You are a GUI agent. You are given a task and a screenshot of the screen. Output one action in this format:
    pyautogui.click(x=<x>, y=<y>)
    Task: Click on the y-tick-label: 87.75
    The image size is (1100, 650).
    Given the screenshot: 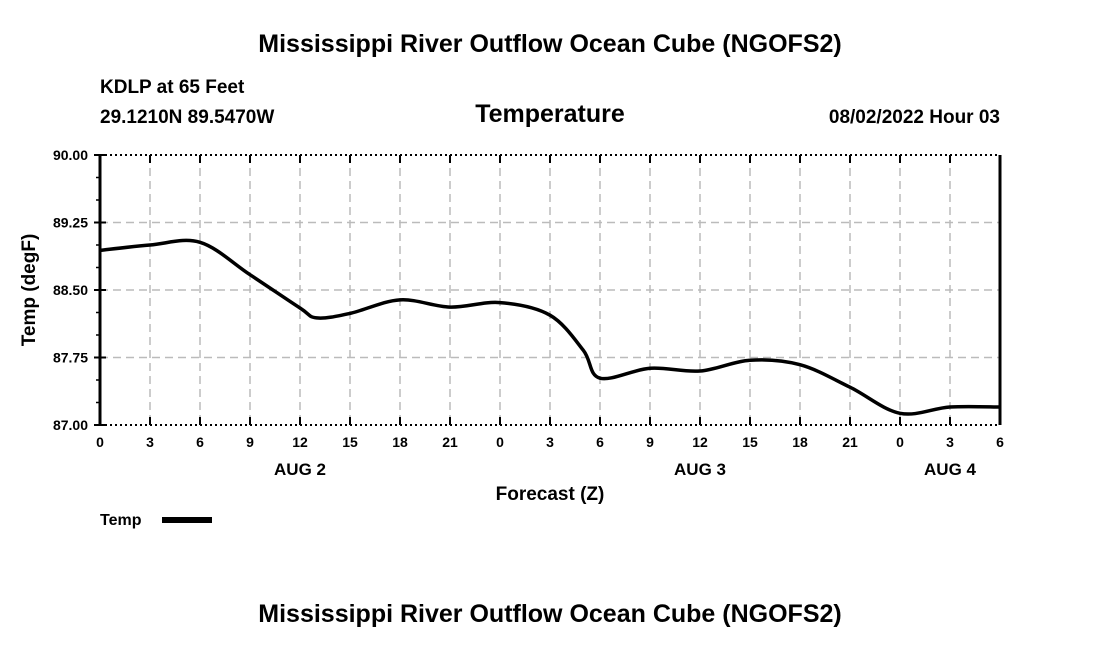 What is the action you would take?
    pyautogui.click(x=70, y=358)
    